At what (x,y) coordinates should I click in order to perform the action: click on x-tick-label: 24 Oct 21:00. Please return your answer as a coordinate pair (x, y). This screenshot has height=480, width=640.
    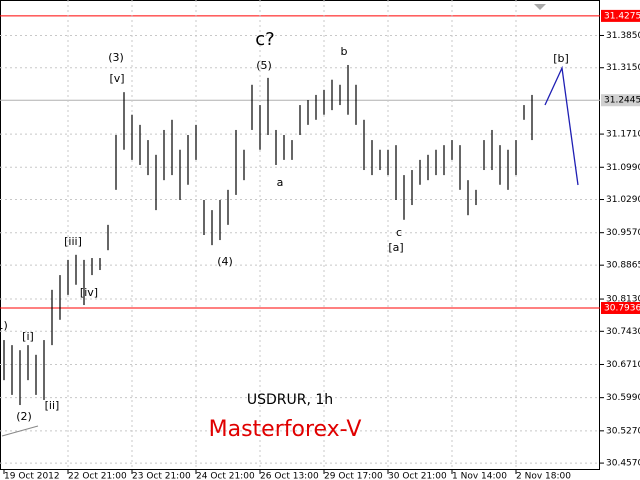
    Looking at the image, I should click on (225, 476).